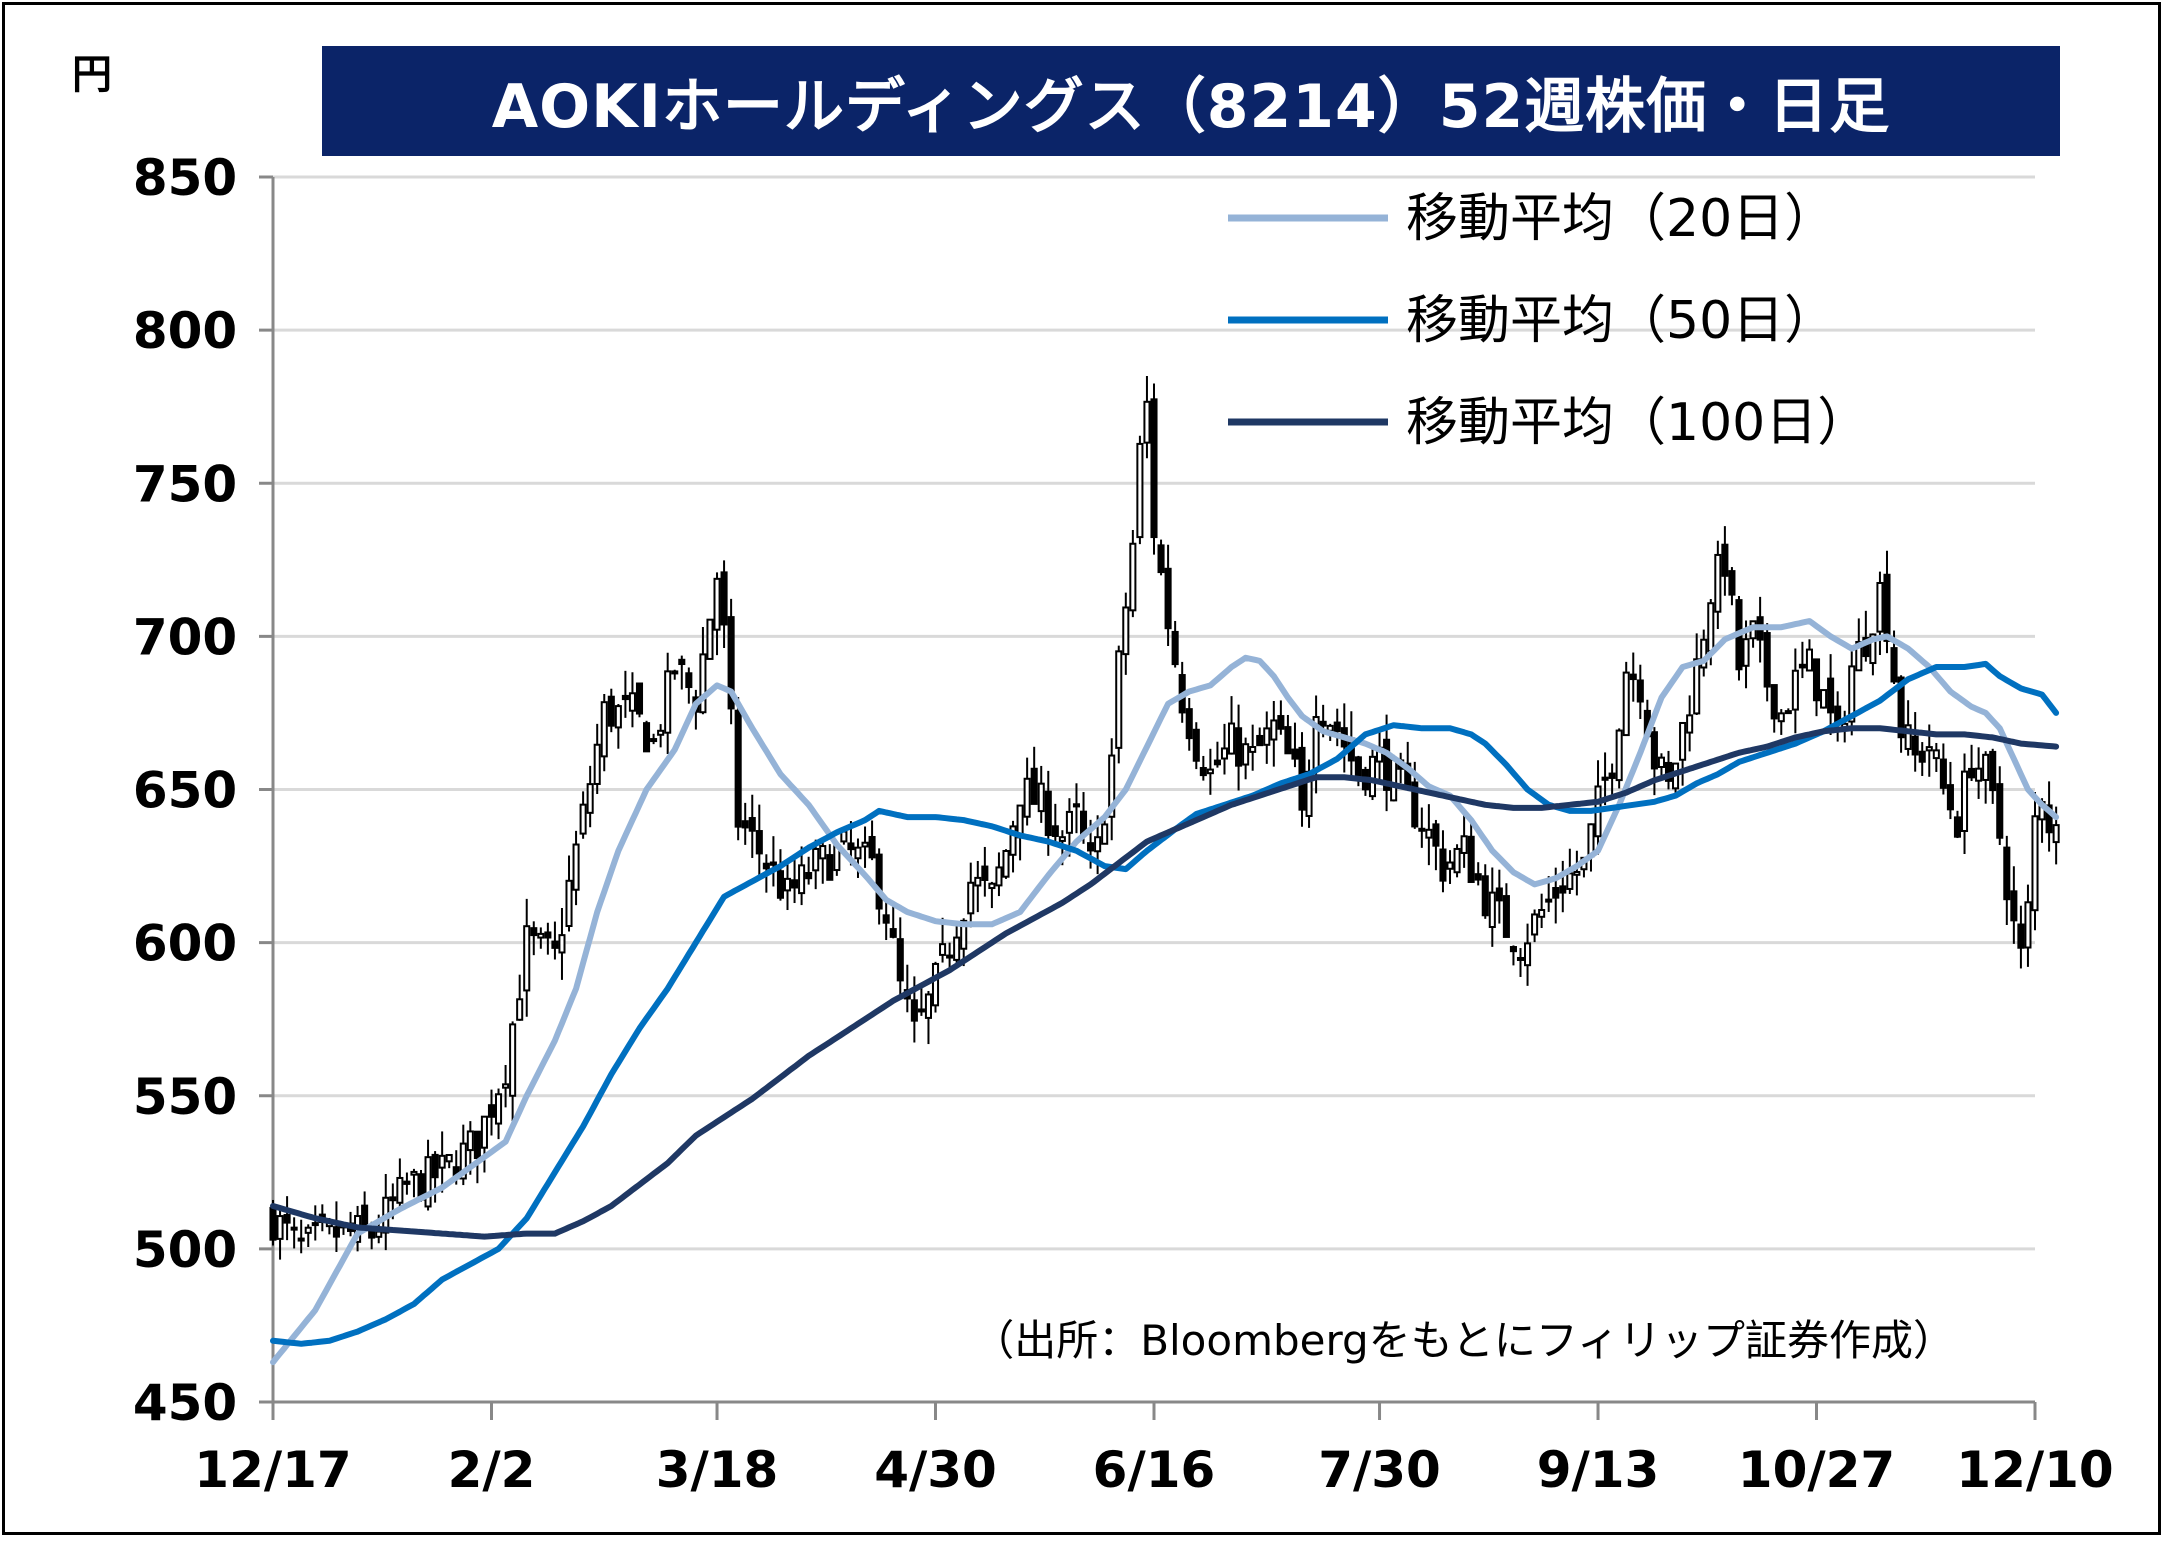 The height and width of the screenshot is (1541, 2167). I want to click on x-tick-label: 12/10, so click(2034, 1470).